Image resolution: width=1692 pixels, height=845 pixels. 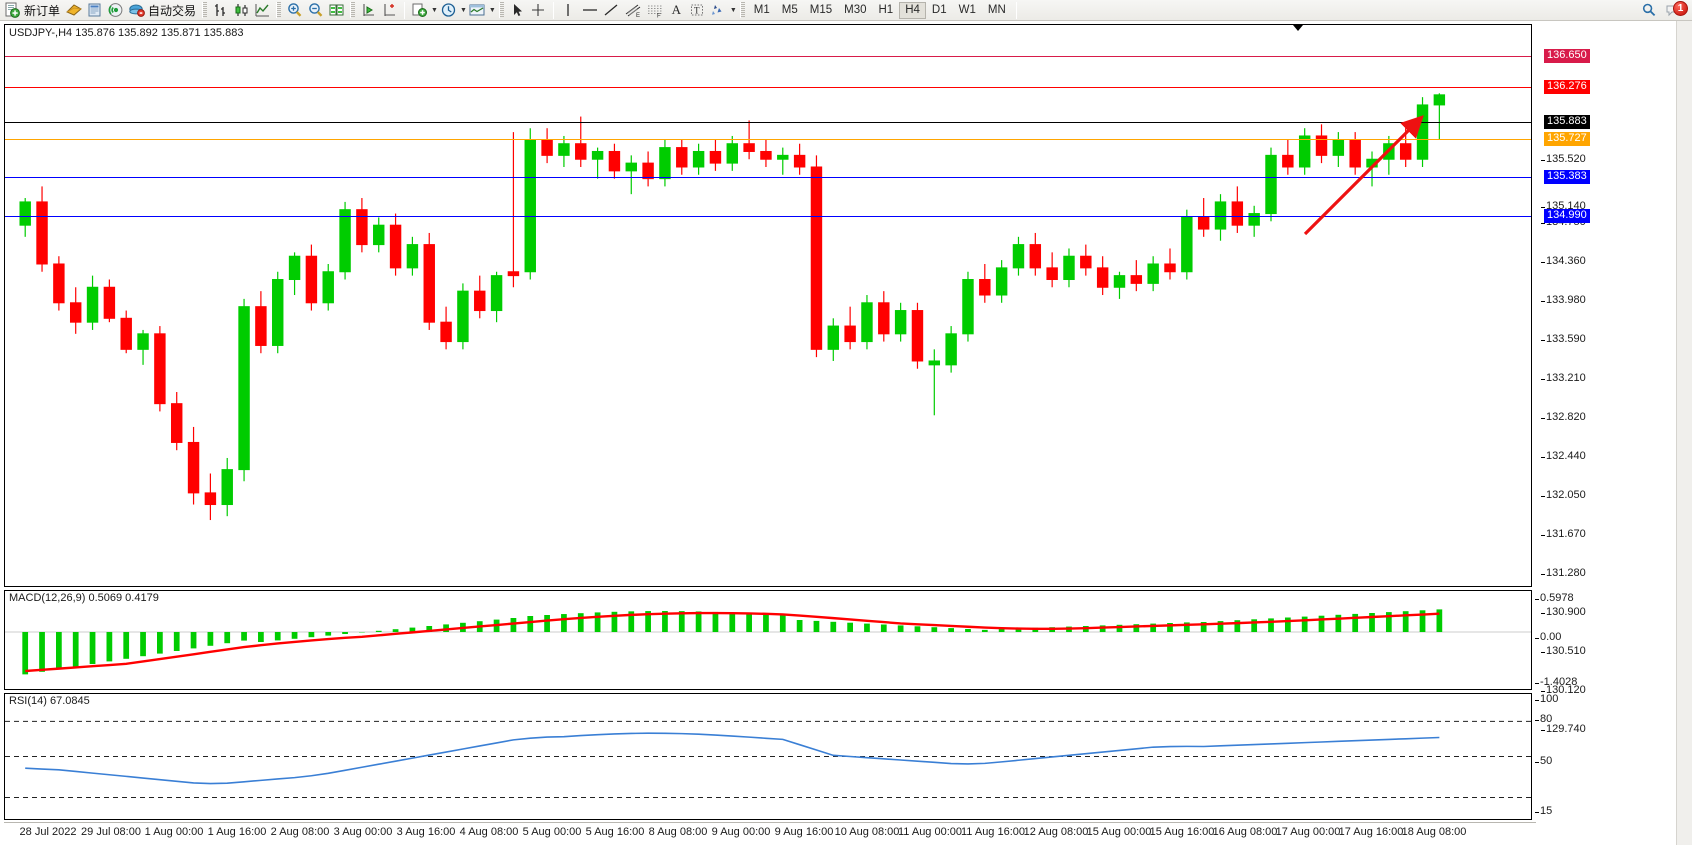 I want to click on horizontal-line-icon, so click(x=590, y=10).